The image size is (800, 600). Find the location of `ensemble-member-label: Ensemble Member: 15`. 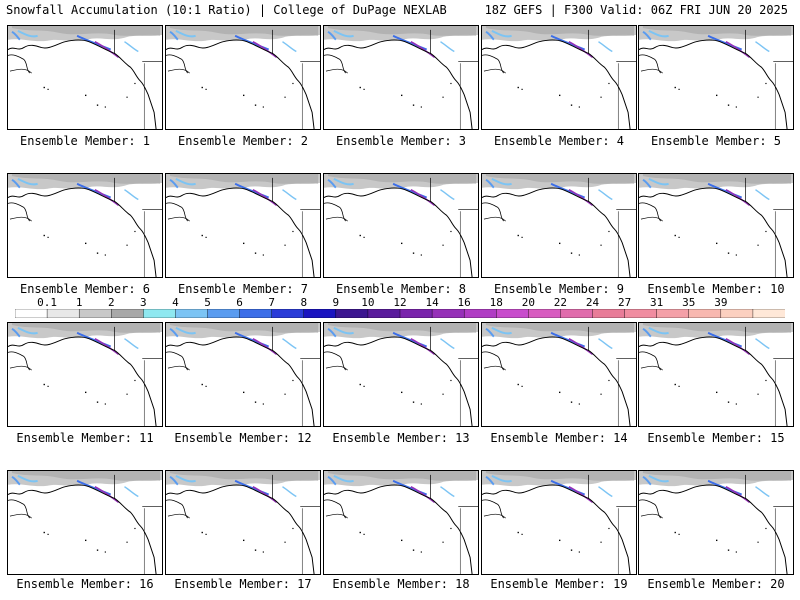

ensemble-member-label: Ensemble Member: 15 is located at coordinates (716, 438).